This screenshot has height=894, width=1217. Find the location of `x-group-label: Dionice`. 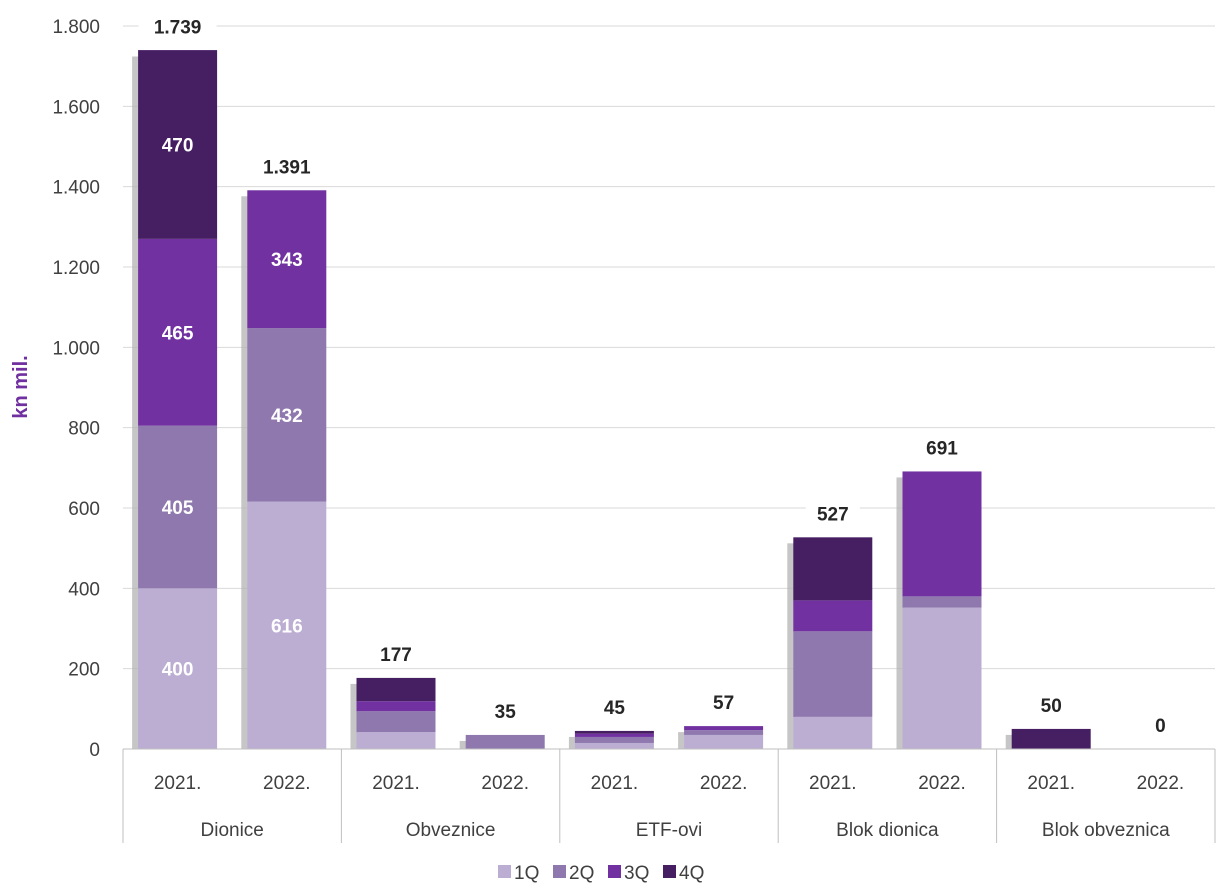

x-group-label: Dionice is located at coordinates (232, 830).